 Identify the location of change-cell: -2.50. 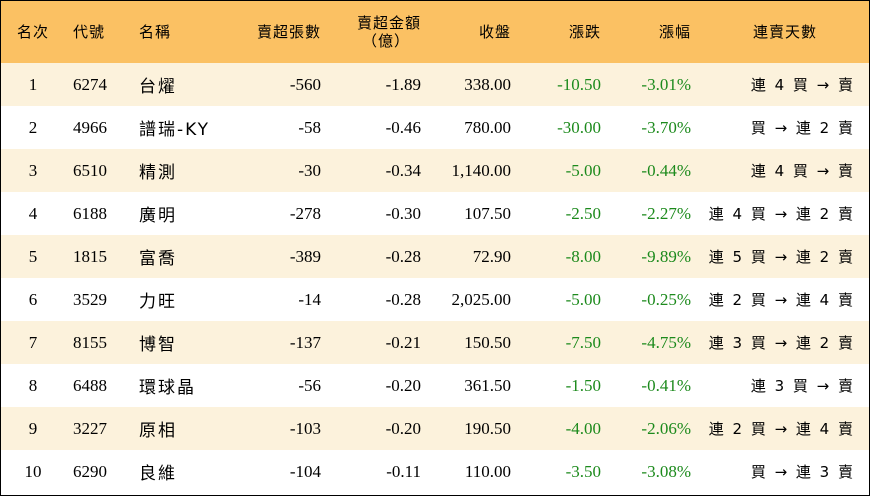
(583, 213).